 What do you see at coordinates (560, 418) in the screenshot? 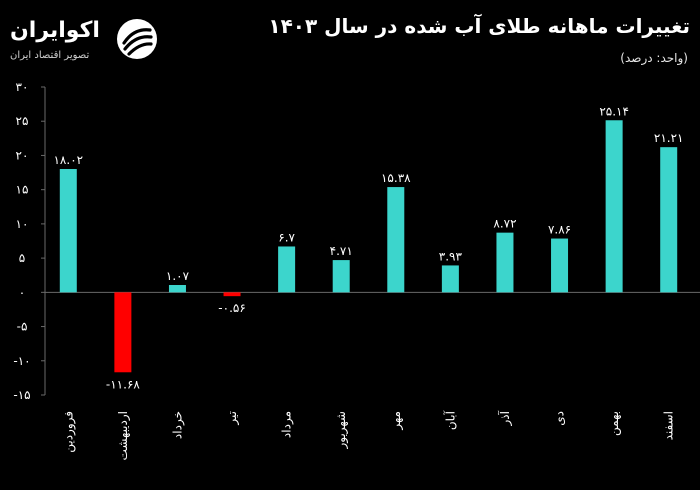
I see `x-tick-label: دی` at bounding box center [560, 418].